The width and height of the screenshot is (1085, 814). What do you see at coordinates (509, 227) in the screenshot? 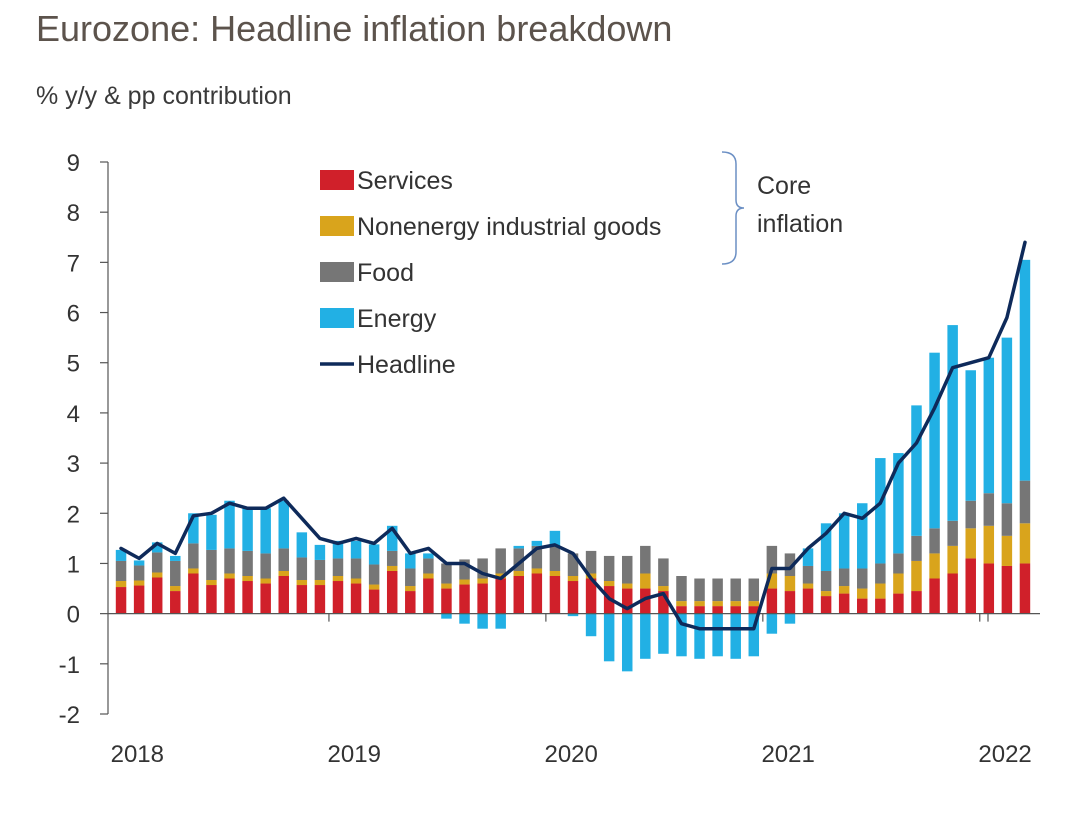
I see `legend-label-goods: Nonenergy industrial goods` at bounding box center [509, 227].